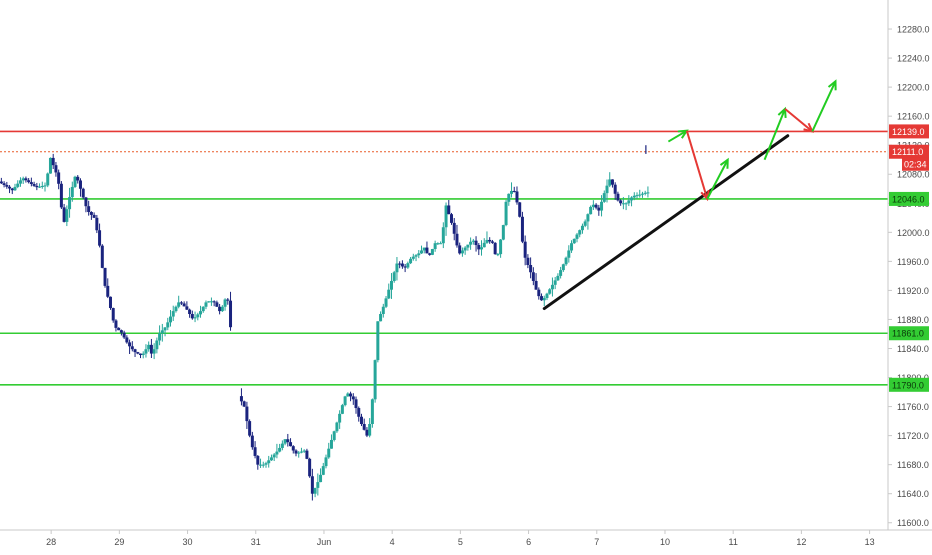  What do you see at coordinates (596, 542) in the screenshot?
I see `time-tick-label-8: 7` at bounding box center [596, 542].